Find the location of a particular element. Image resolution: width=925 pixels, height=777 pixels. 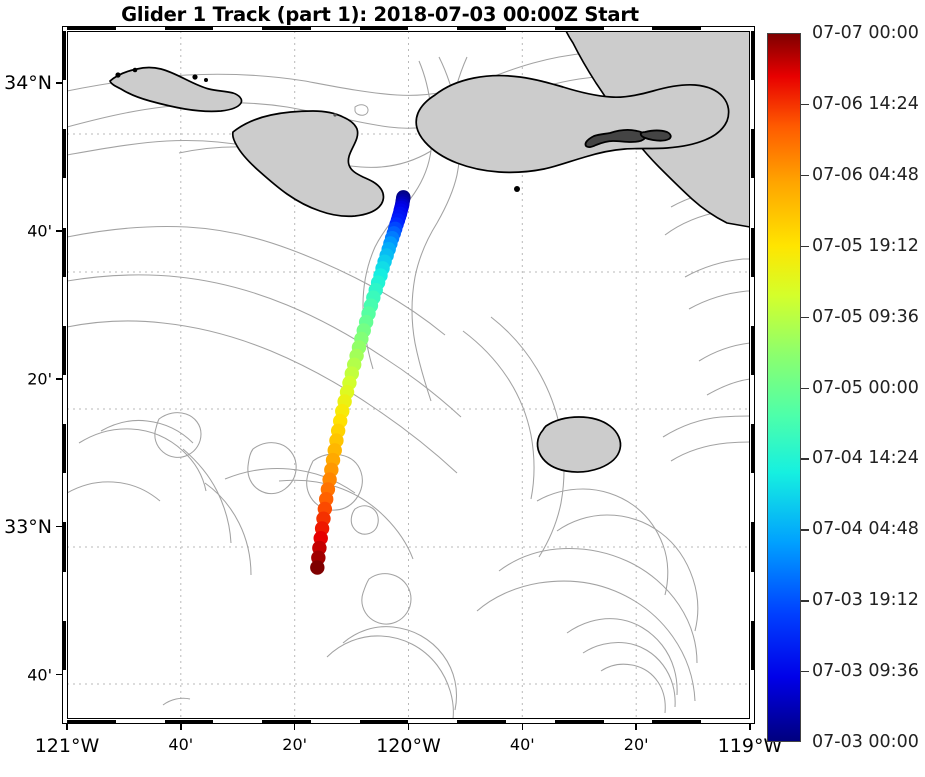

y-tick-label: 33°N is located at coordinates (28, 526).